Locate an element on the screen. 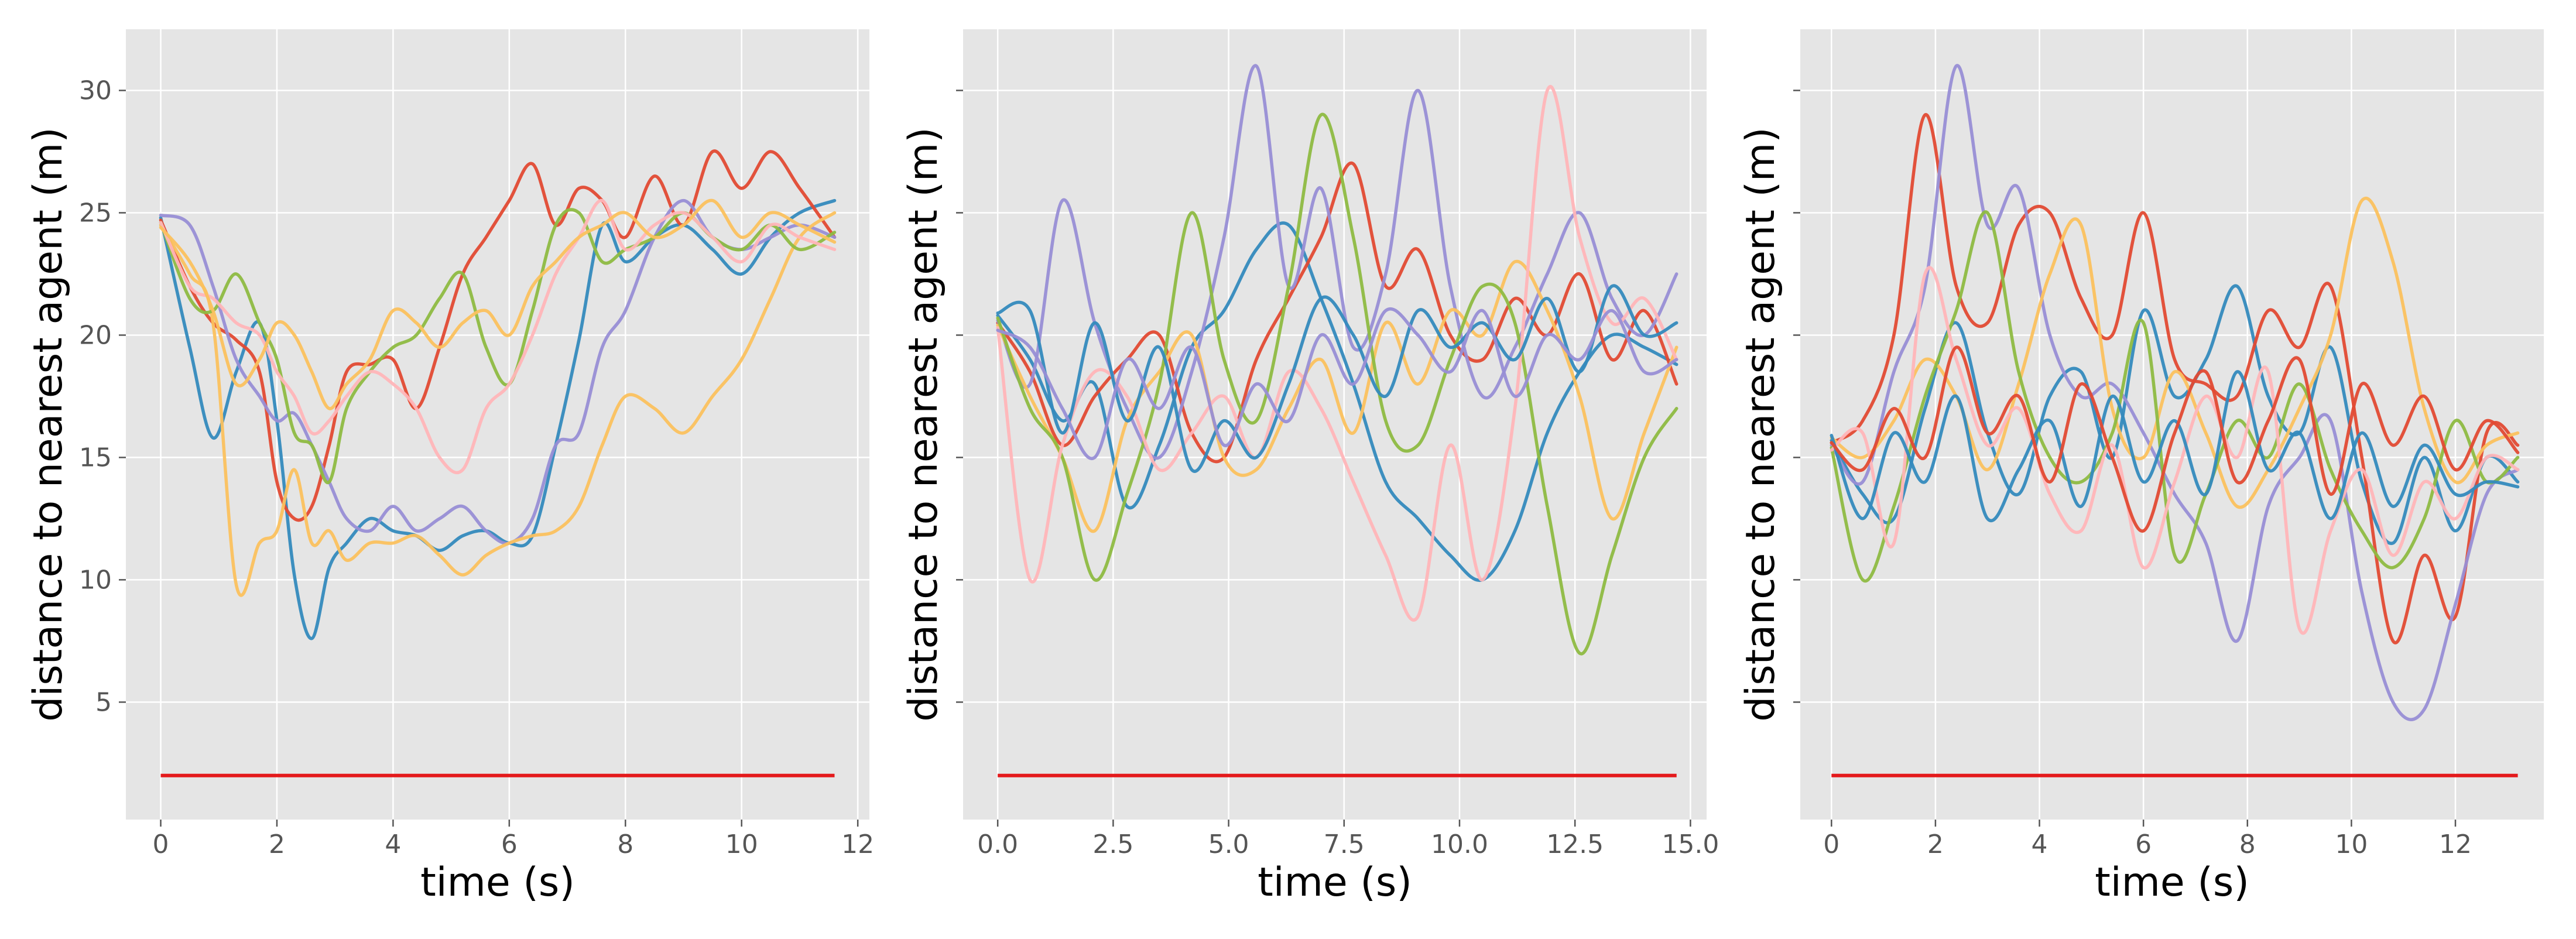 This screenshot has width=2576, height=939. x-tick-label: 10.0 is located at coordinates (1459, 844).